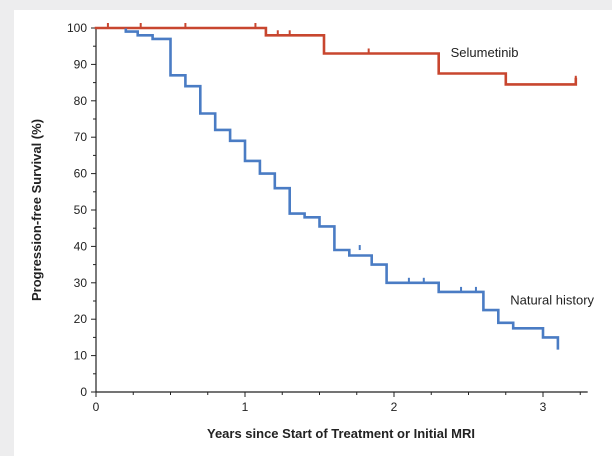  Describe the element at coordinates (336, 56) in the screenshot. I see `selumetinib-curve` at that location.